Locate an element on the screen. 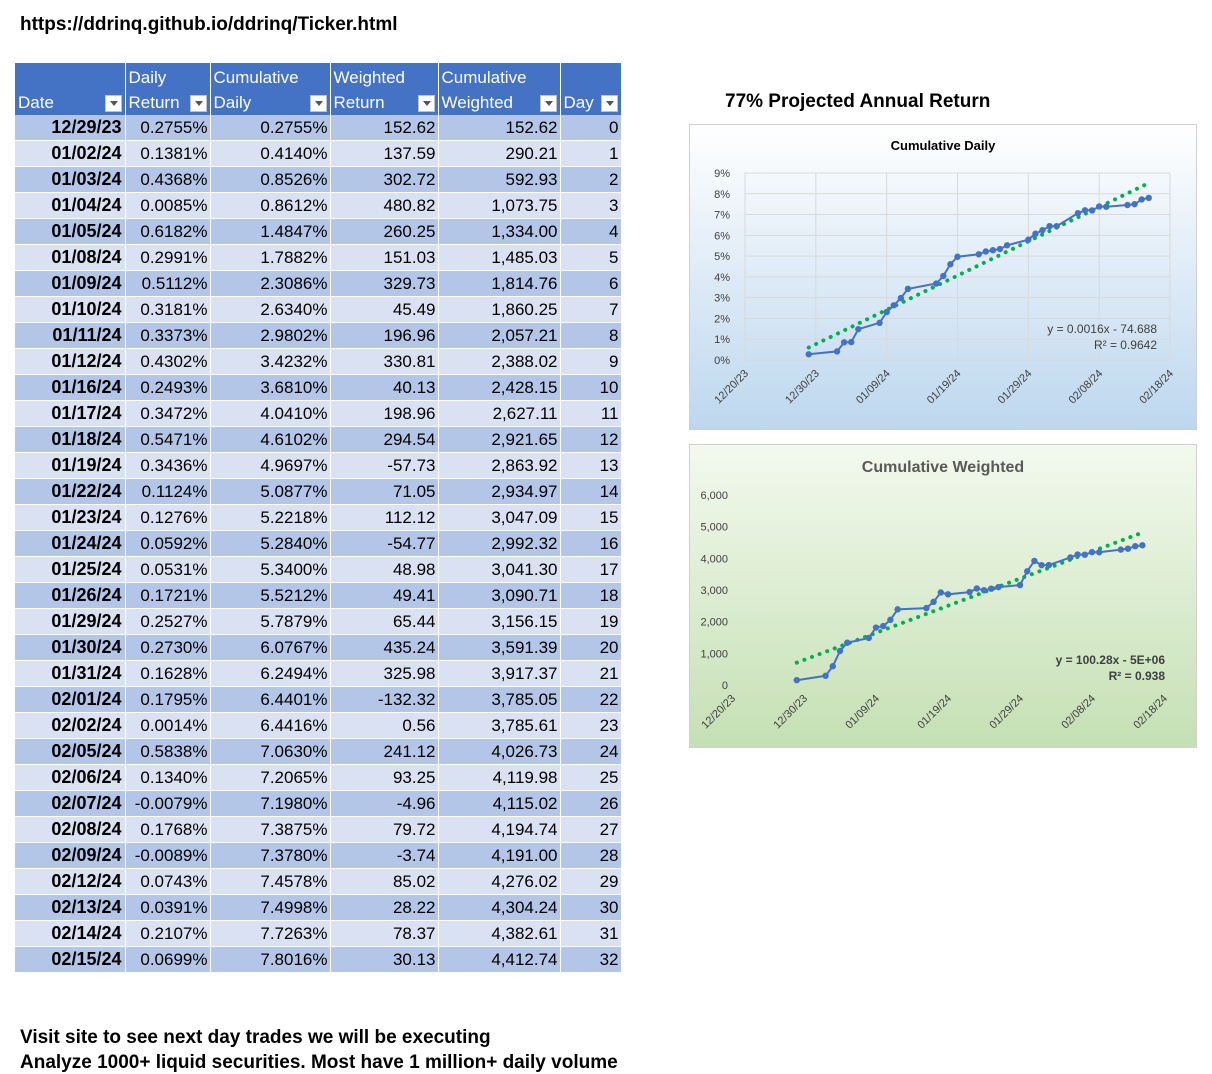 Image resolution: width=1212 pixels, height=1074 pixels. cell-cumulative-daily: 5.3400% is located at coordinates (270, 569).